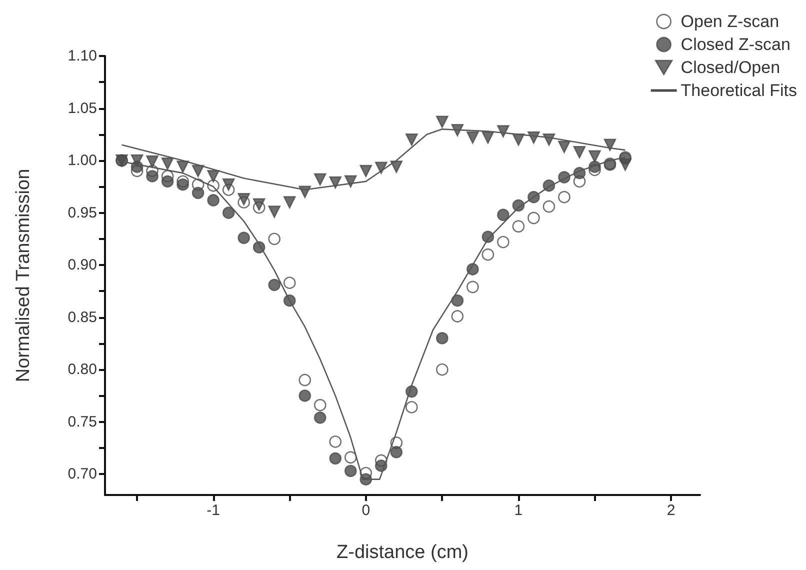 The height and width of the screenshot is (570, 806). Describe the element at coordinates (82, 56) in the screenshot. I see `y-tick-label: 1.10` at that location.